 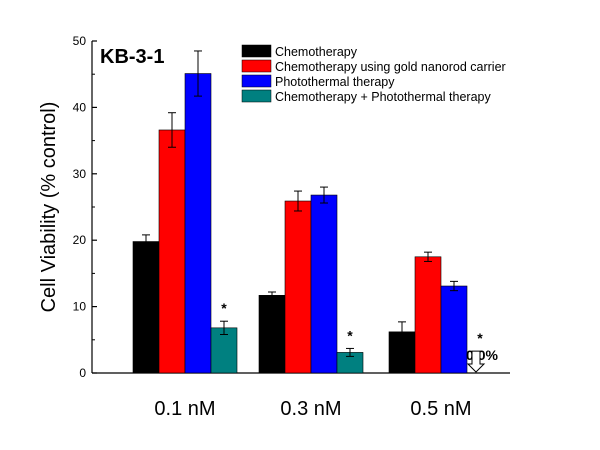 I want to click on y-tick-label: 50, so click(x=80, y=41).